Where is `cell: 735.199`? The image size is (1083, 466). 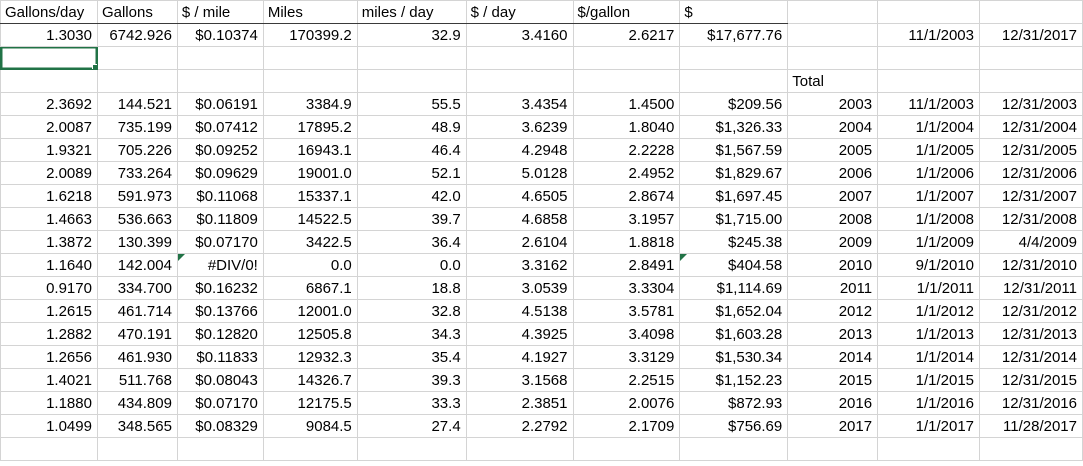 cell: 735.199 is located at coordinates (137, 127).